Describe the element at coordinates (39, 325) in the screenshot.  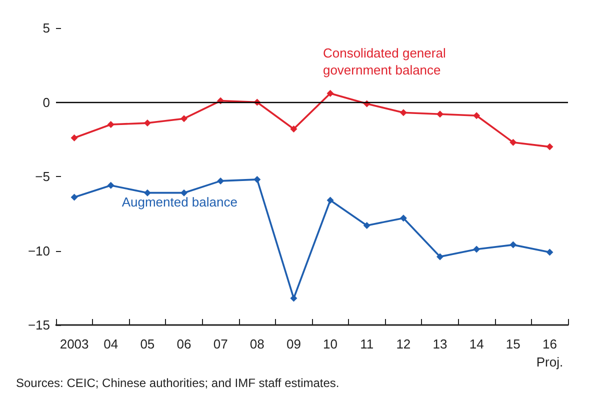
I see `y-tick-label: −15` at that location.